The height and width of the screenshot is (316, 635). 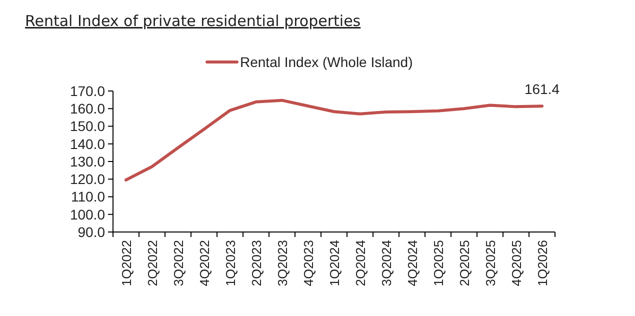 What do you see at coordinates (88, 144) in the screenshot?
I see `y-tick-label: 140.0` at bounding box center [88, 144].